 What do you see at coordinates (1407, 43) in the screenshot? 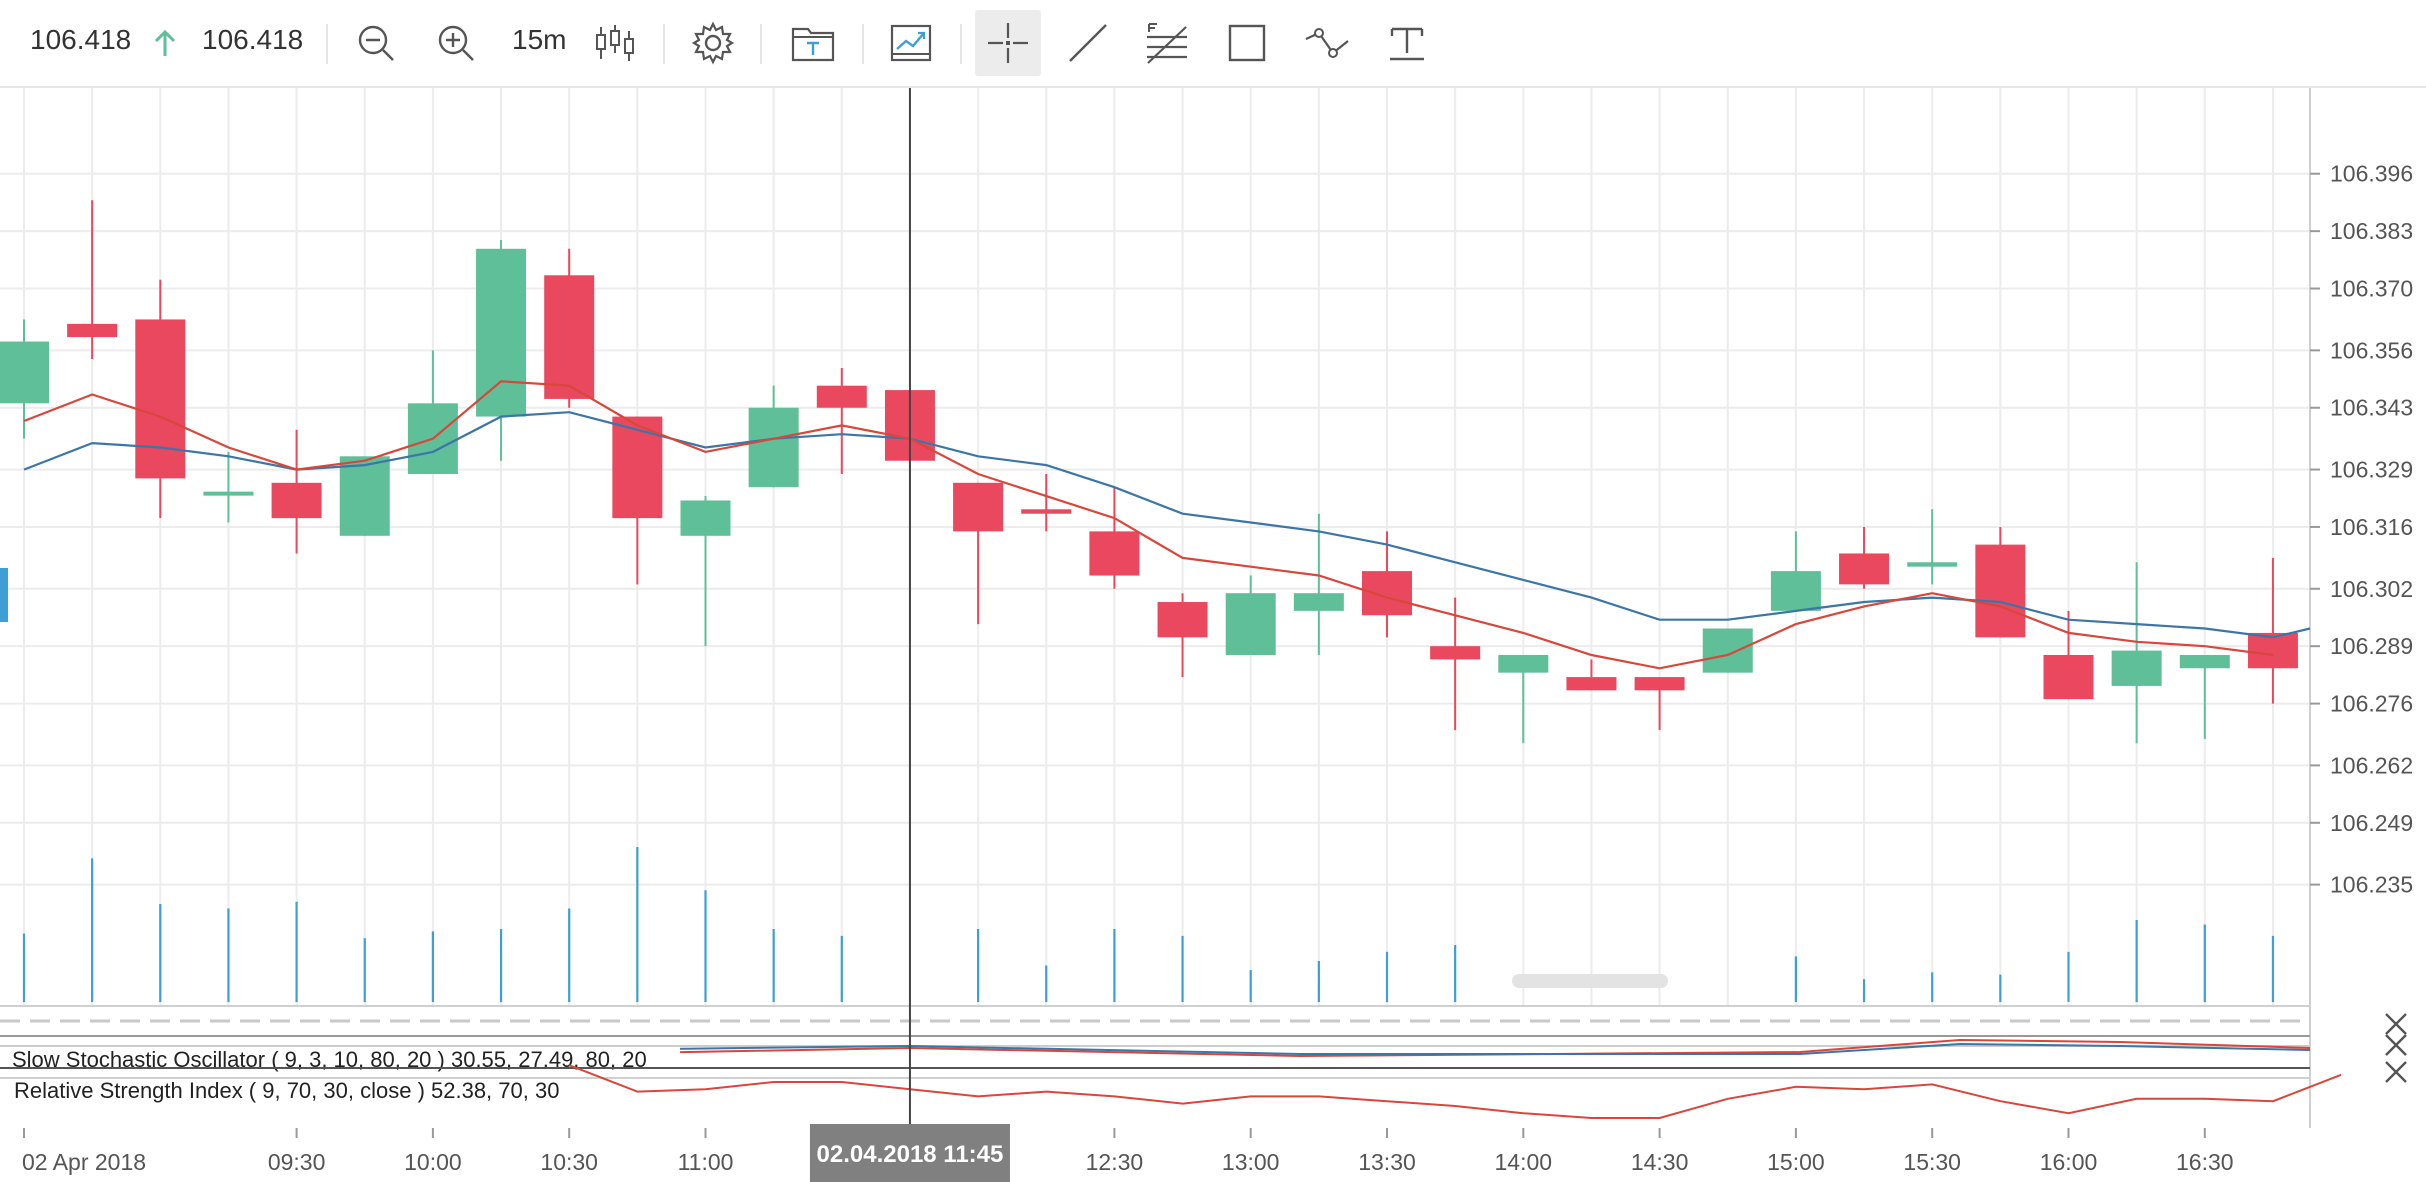
I see `text-tool-button` at bounding box center [1407, 43].